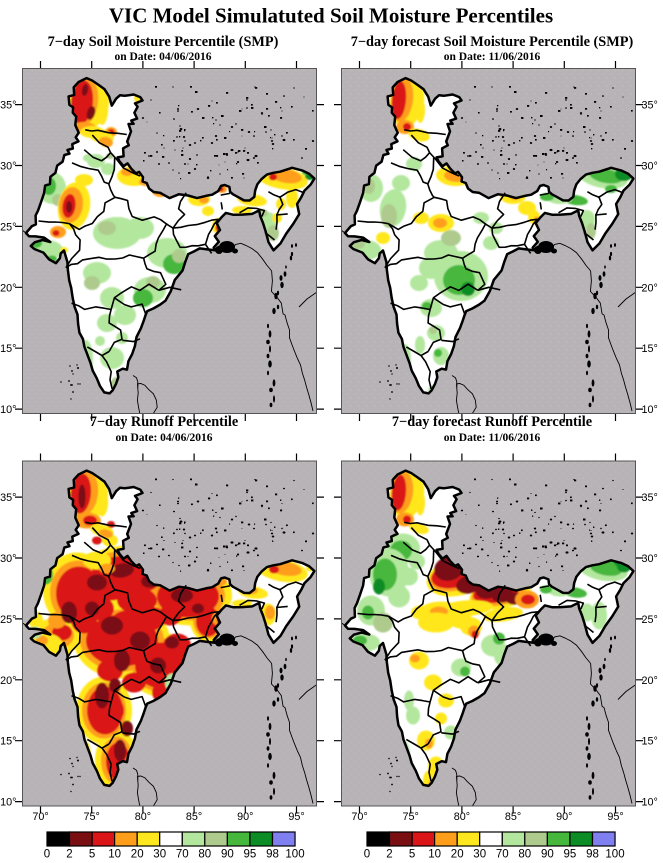 The image size is (663, 863). I want to click on svg-text:7−day forecast Runoff Percenti: 7−day forecast Runoff Percentile, so click(492, 422).